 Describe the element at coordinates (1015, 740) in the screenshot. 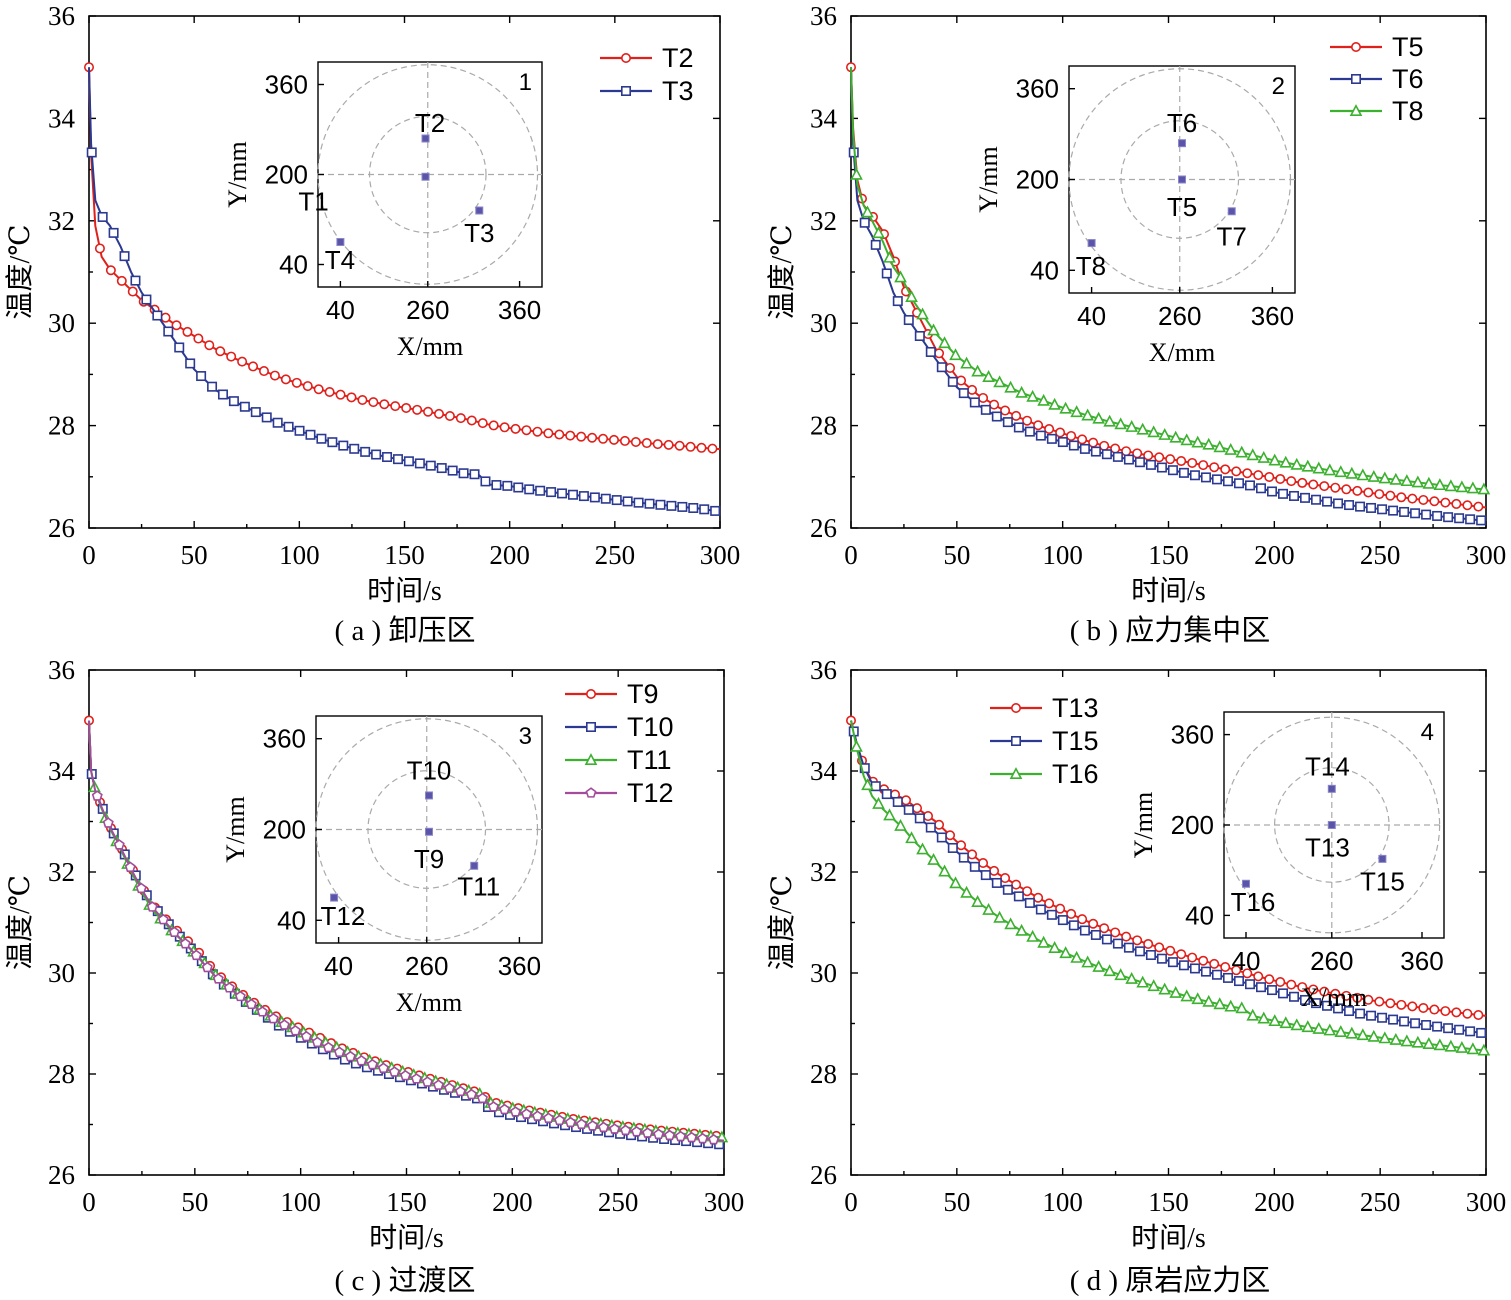

I see `legend-marker-T15` at that location.